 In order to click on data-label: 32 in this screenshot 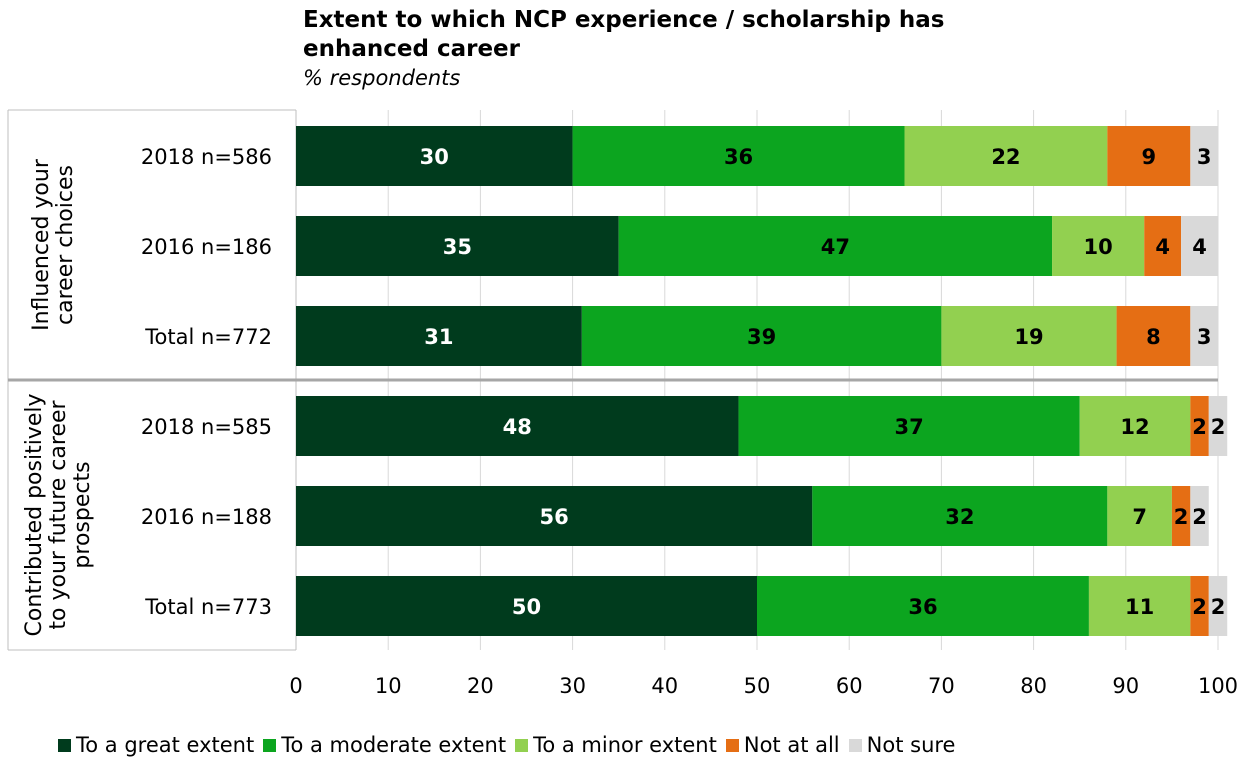, I will do `click(959, 517)`.